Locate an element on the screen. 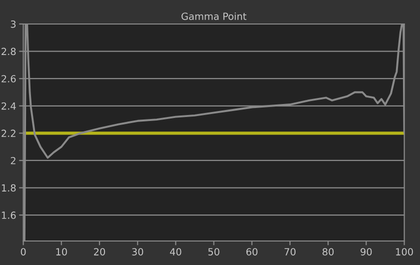  y-tick-label: 1.6 is located at coordinates (9, 215).